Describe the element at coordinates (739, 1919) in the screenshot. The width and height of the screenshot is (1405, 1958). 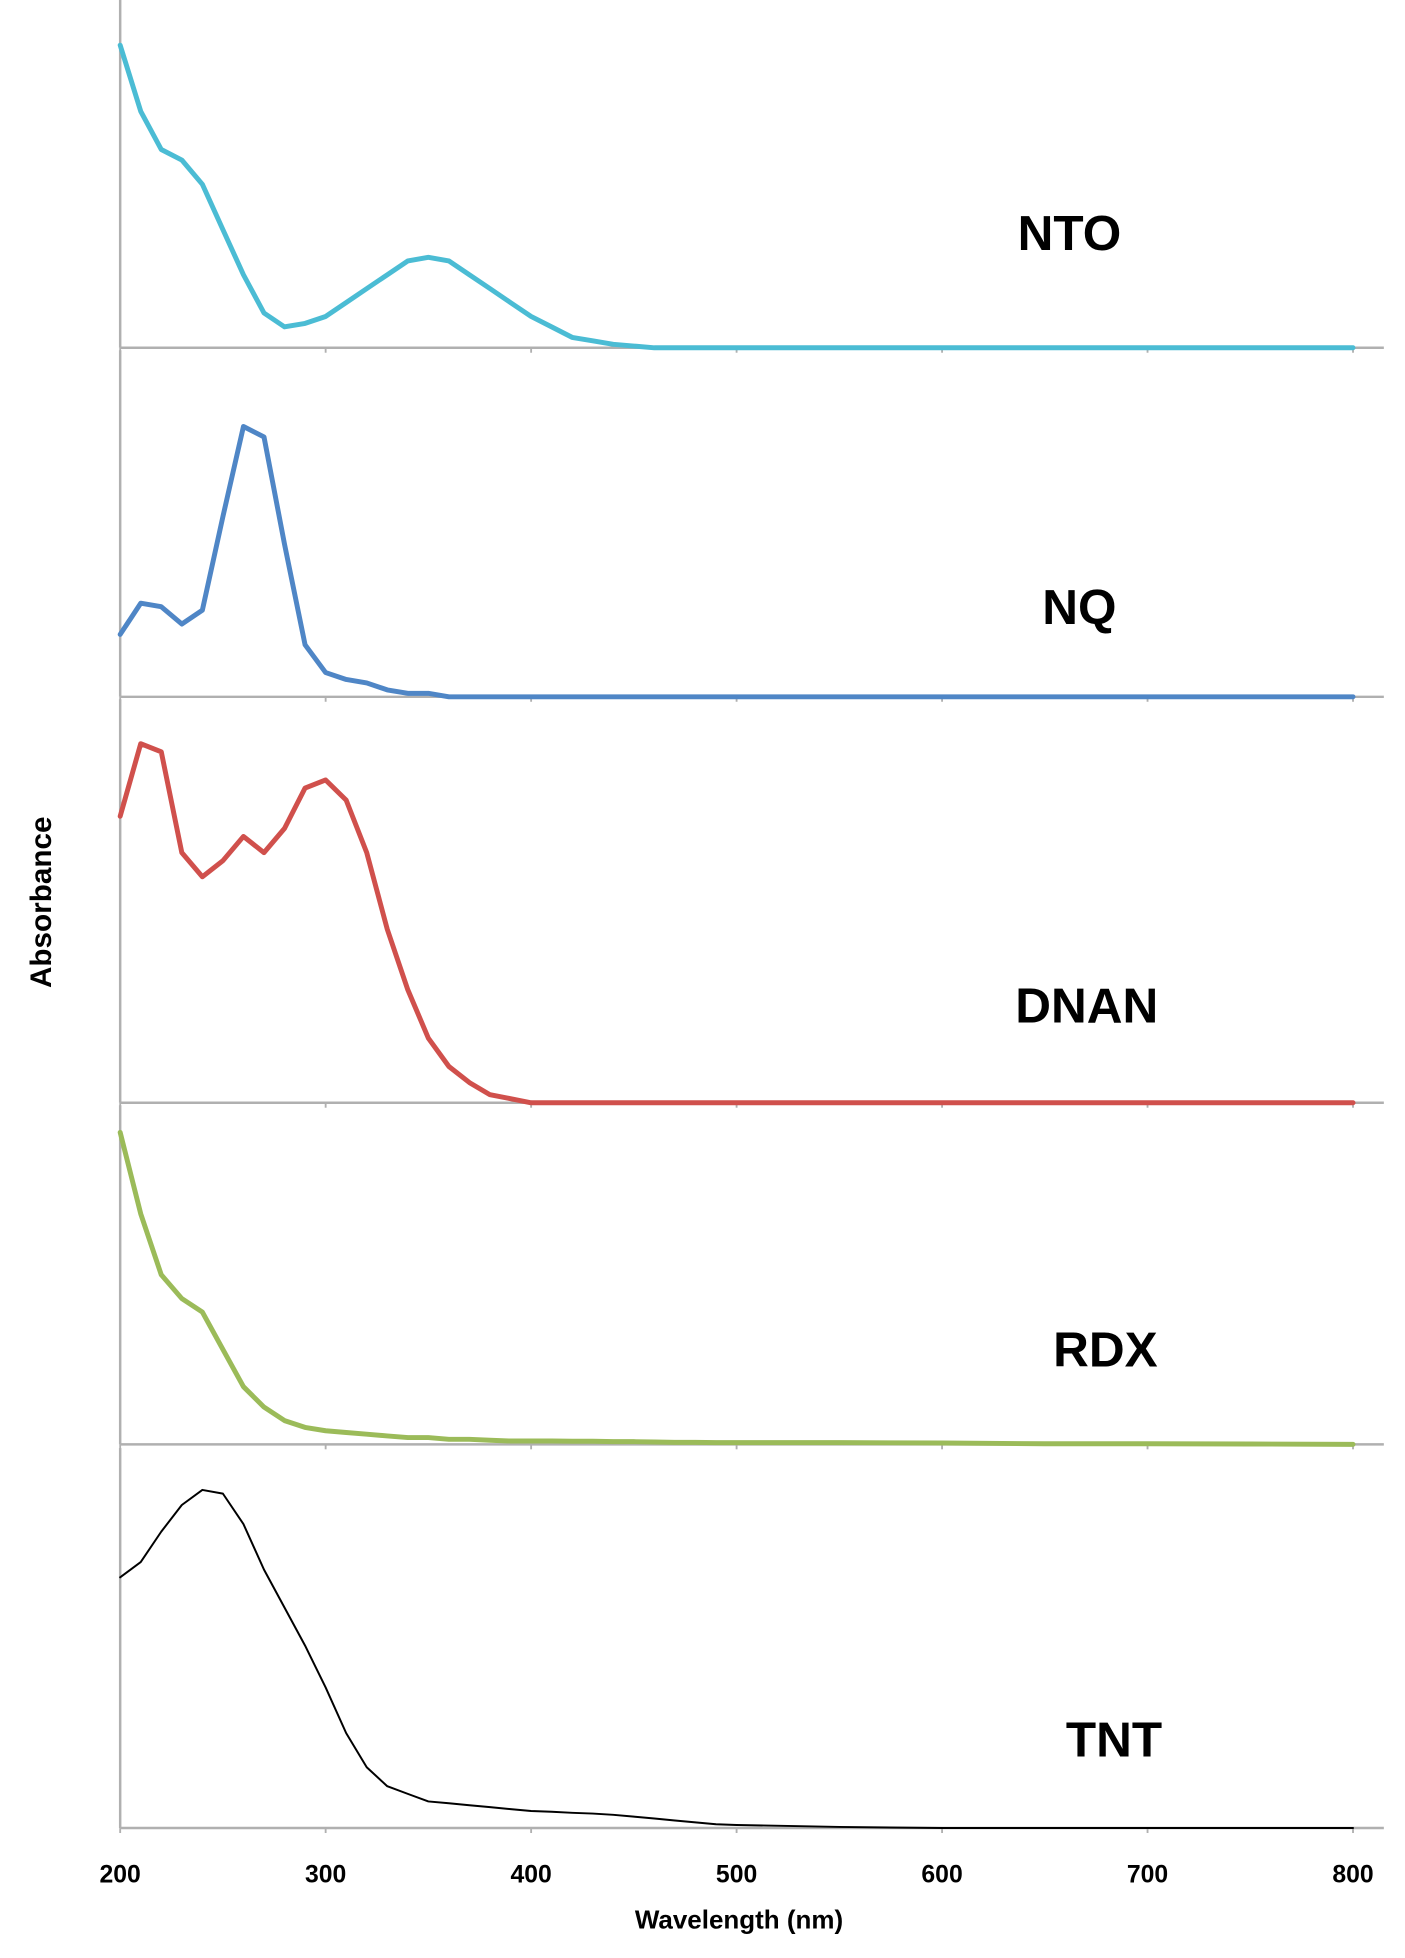
I see `x-axis-label: Wavelength (nm)` at that location.